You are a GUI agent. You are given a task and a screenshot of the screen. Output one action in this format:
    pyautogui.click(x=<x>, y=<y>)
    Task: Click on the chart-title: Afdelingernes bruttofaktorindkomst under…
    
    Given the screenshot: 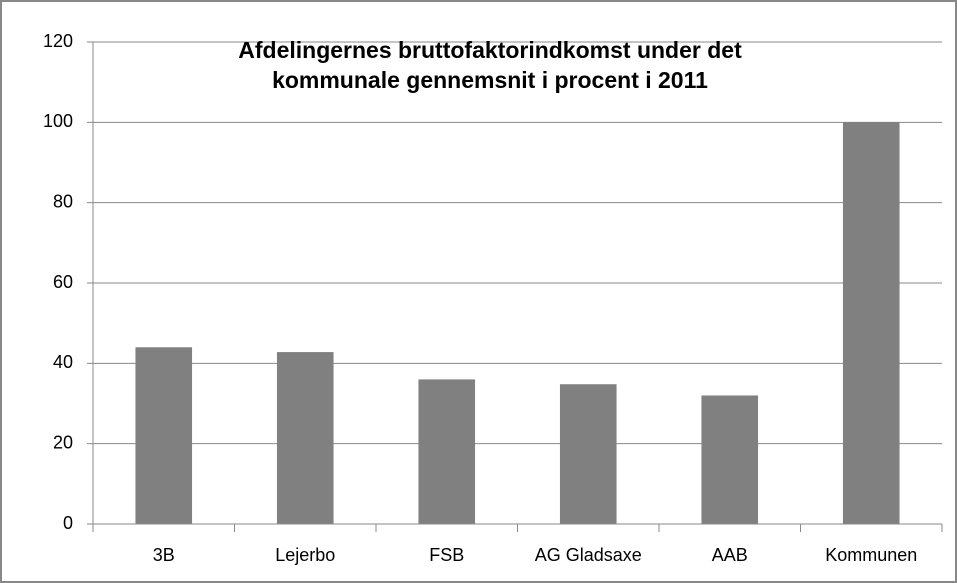 What is the action you would take?
    pyautogui.click(x=490, y=50)
    